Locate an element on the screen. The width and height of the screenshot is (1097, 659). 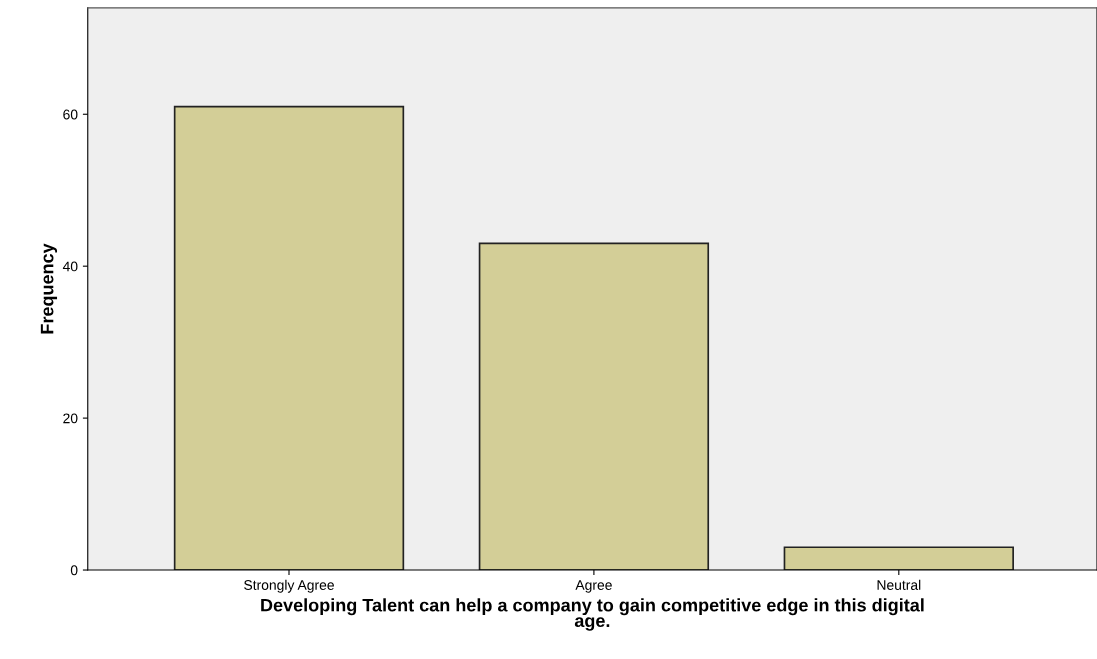
y-tick-label: 20 is located at coordinates (70, 418).